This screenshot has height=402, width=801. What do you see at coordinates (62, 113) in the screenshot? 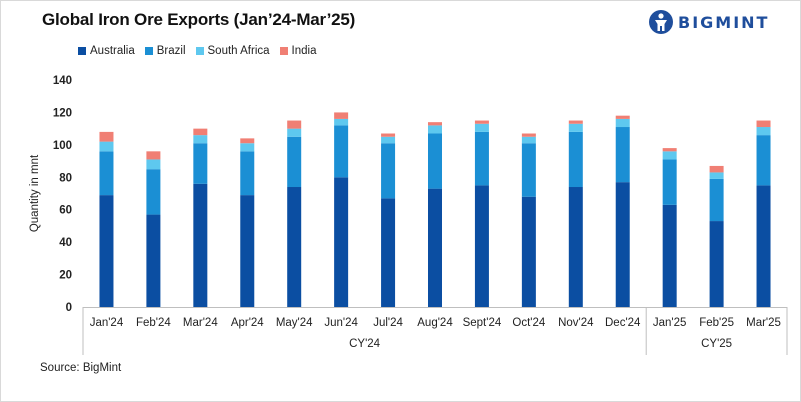
I see `y-tick-label: 120` at bounding box center [62, 113].